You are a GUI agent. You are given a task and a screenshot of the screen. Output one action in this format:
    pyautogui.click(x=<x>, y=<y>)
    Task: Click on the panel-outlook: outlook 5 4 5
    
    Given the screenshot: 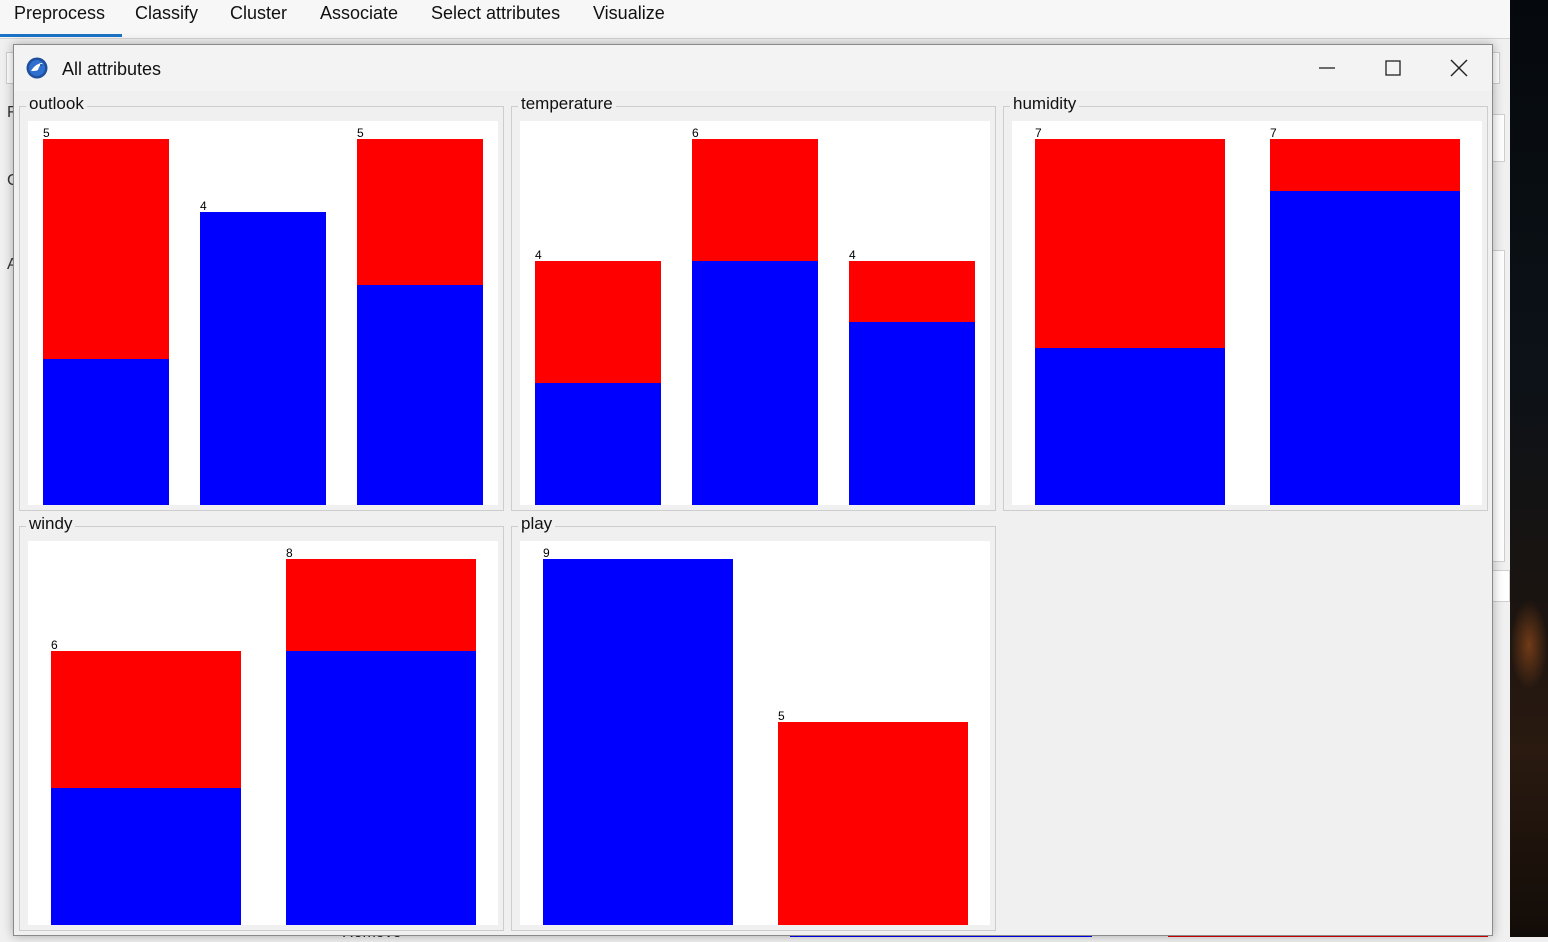 What is the action you would take?
    pyautogui.click(x=261, y=302)
    